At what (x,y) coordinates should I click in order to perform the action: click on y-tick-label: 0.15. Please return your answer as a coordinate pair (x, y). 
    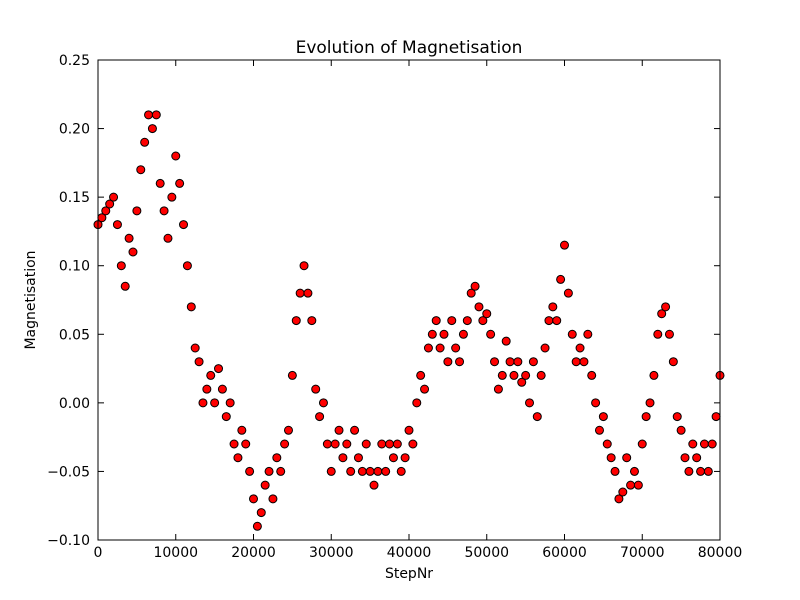
    Looking at the image, I should click on (74, 198).